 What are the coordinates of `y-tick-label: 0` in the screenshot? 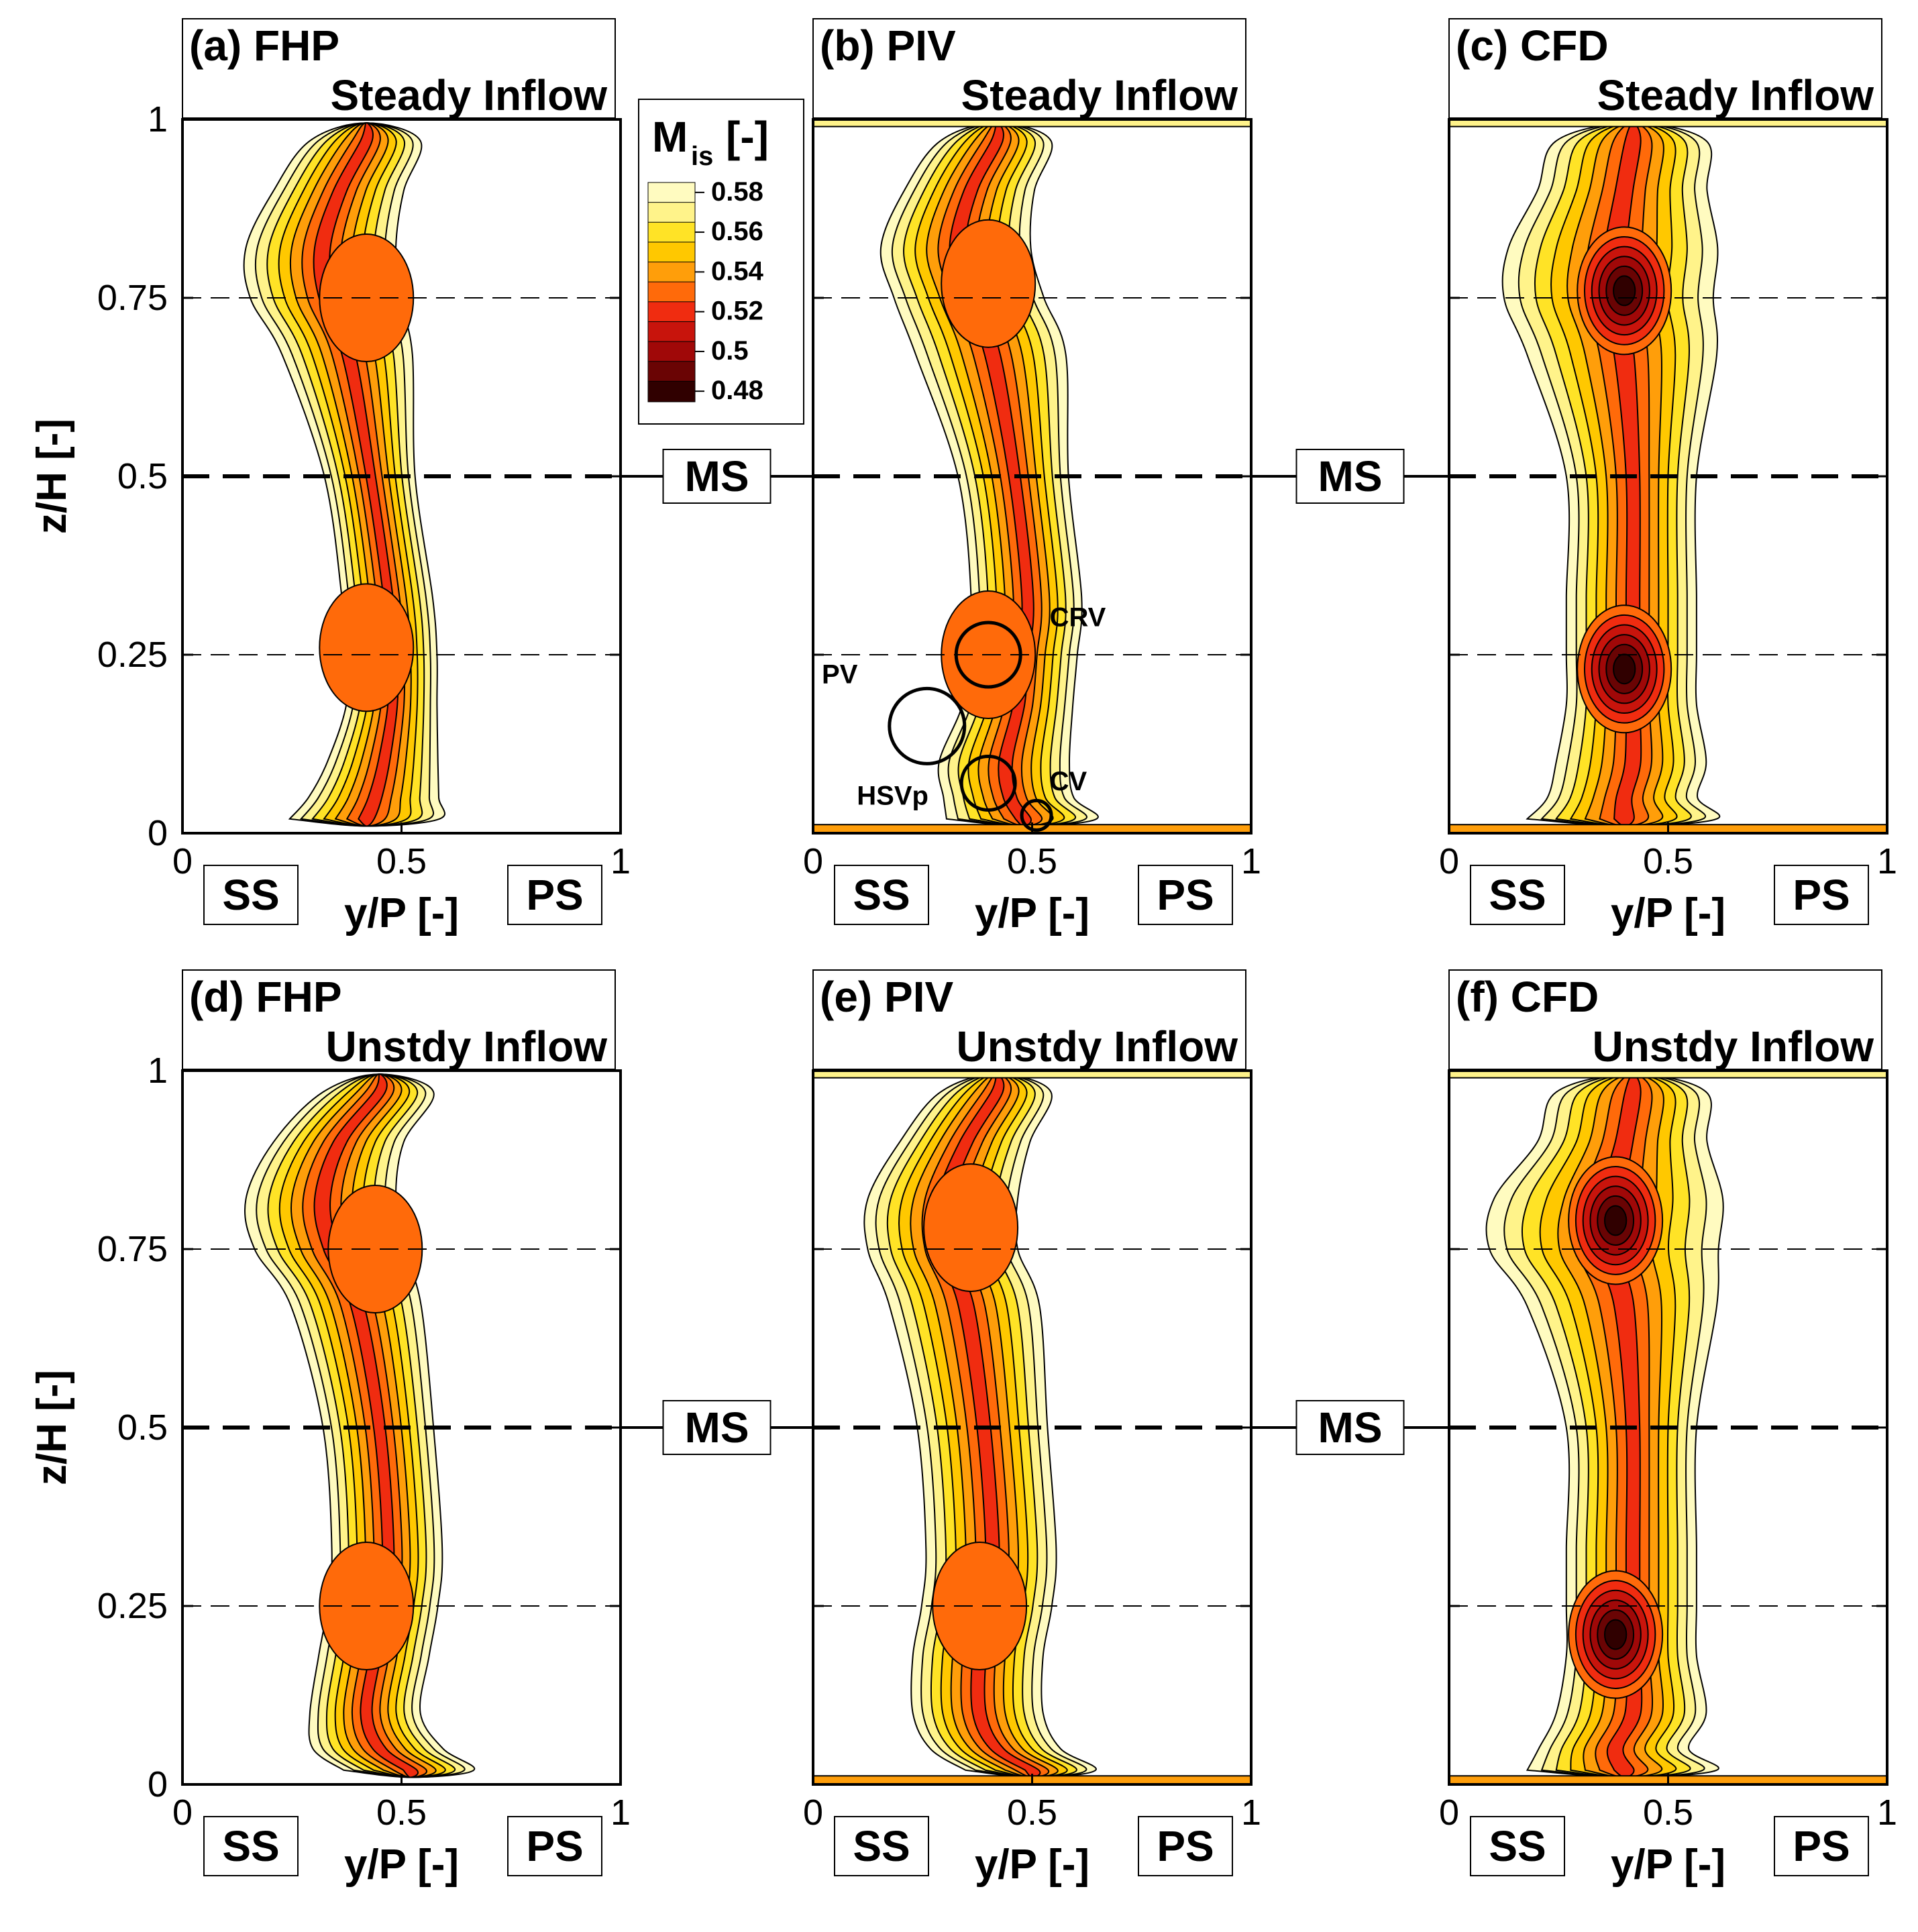 It's located at (158, 1784).